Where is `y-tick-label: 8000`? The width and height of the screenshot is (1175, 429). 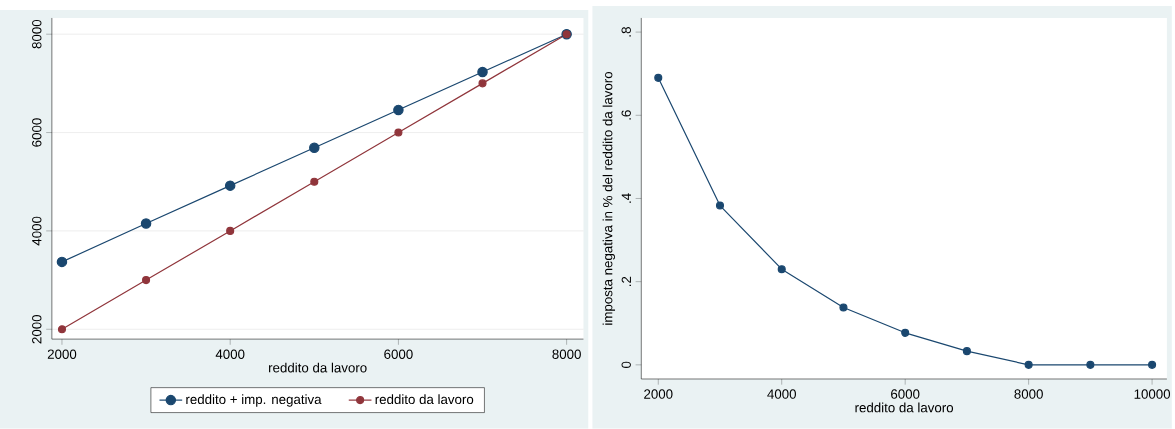
y-tick-label: 8000 is located at coordinates (37, 34).